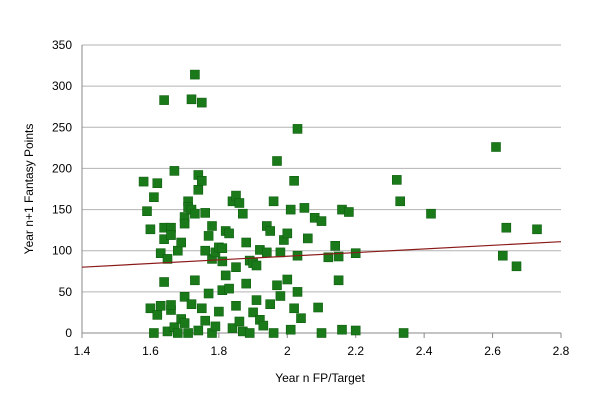 This screenshot has height=405, width=594. What do you see at coordinates (492, 351) in the screenshot?
I see `x-tick-label: 2.6` at bounding box center [492, 351].